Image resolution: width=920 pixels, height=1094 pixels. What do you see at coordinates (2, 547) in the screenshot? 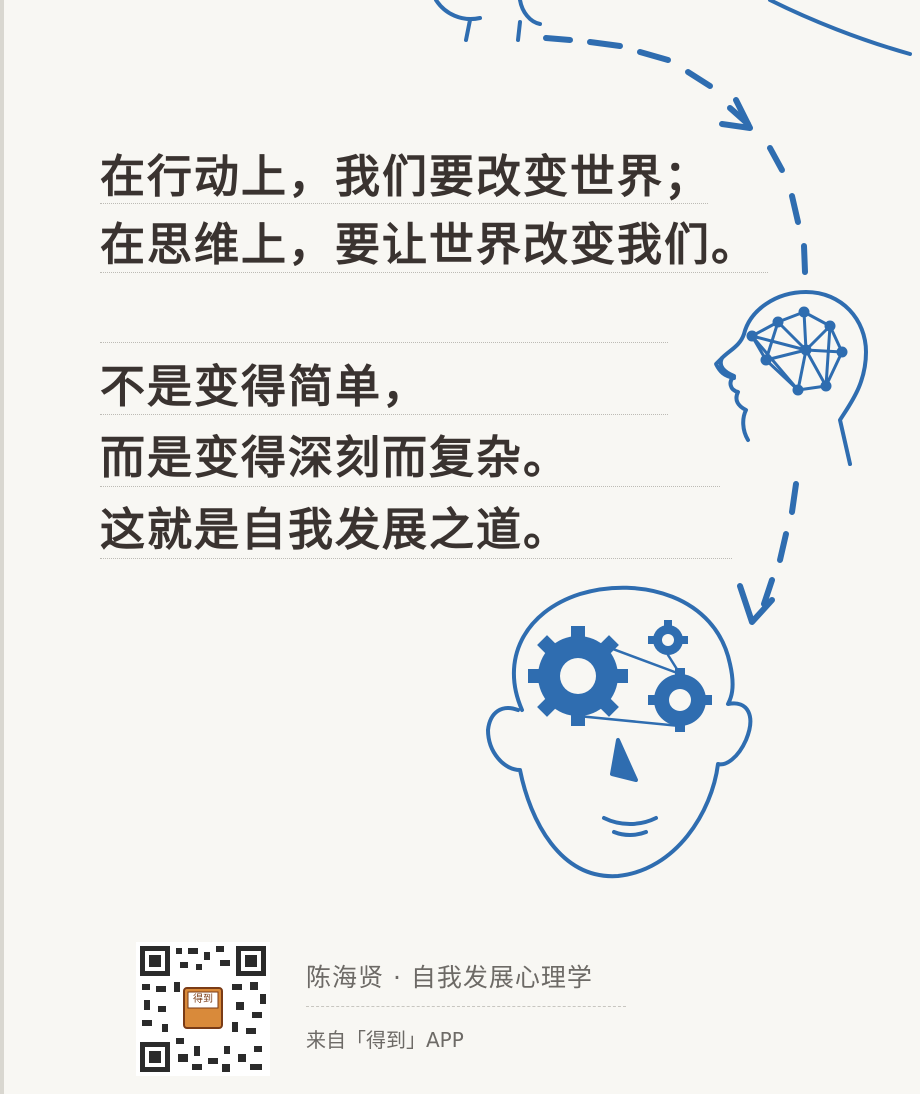
I see `page-edge` at bounding box center [2, 547].